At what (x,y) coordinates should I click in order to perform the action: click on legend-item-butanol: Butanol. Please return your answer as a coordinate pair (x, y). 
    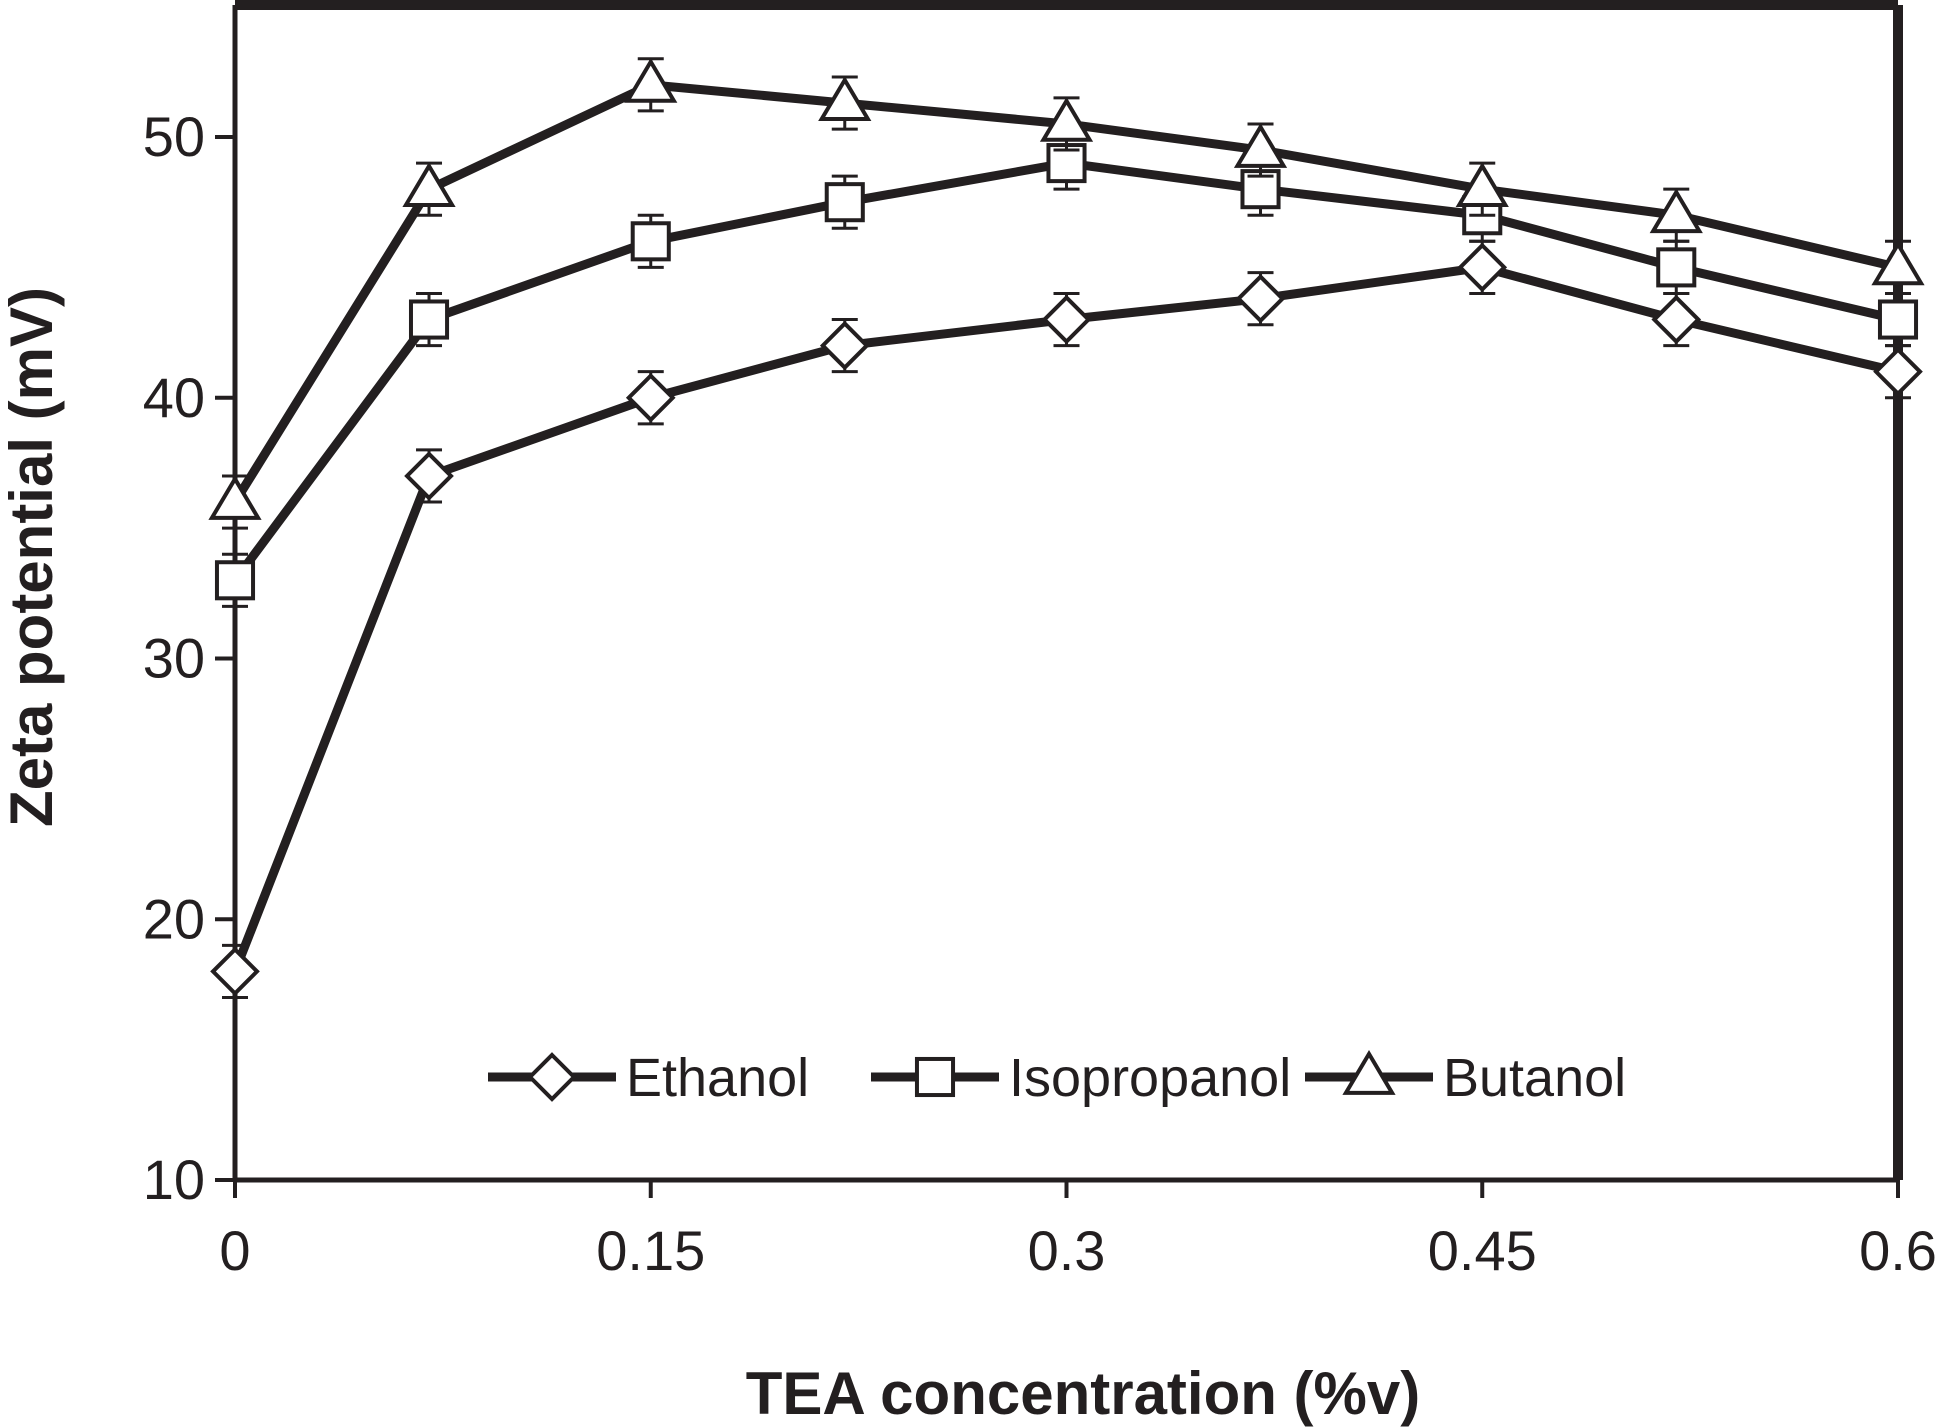
    Looking at the image, I should click on (1465, 1078).